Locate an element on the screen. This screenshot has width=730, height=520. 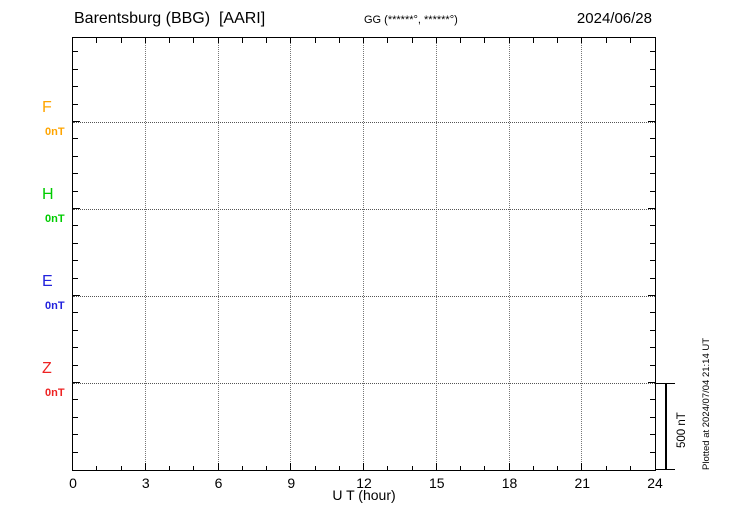
x-tick-label: 3 is located at coordinates (145, 483).